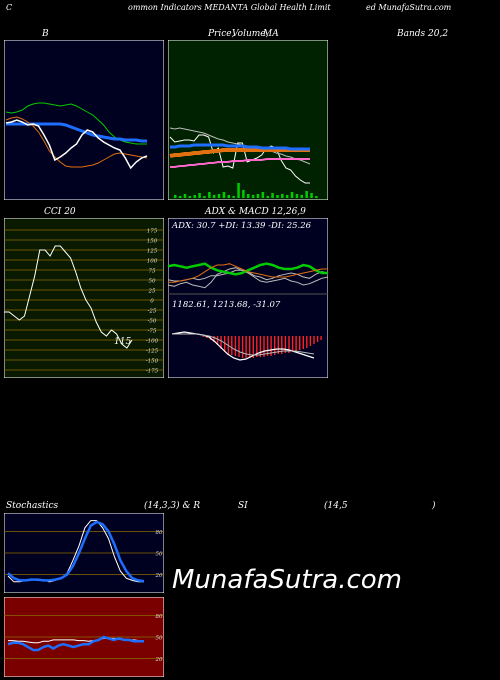  I want to click on stochastics-chart: 80 50 20, so click(84, 553).